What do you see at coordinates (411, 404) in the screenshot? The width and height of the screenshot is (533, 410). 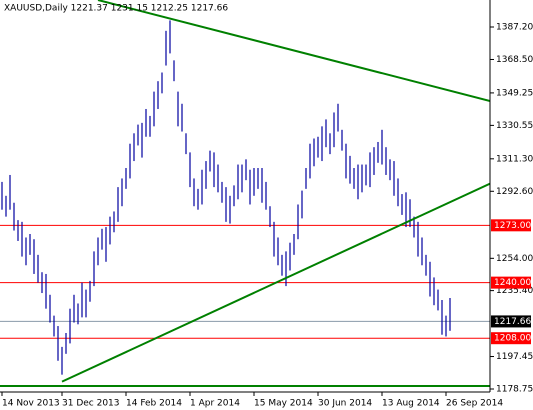 I see `x-tick-label: 13 Aug 2014` at bounding box center [411, 404].